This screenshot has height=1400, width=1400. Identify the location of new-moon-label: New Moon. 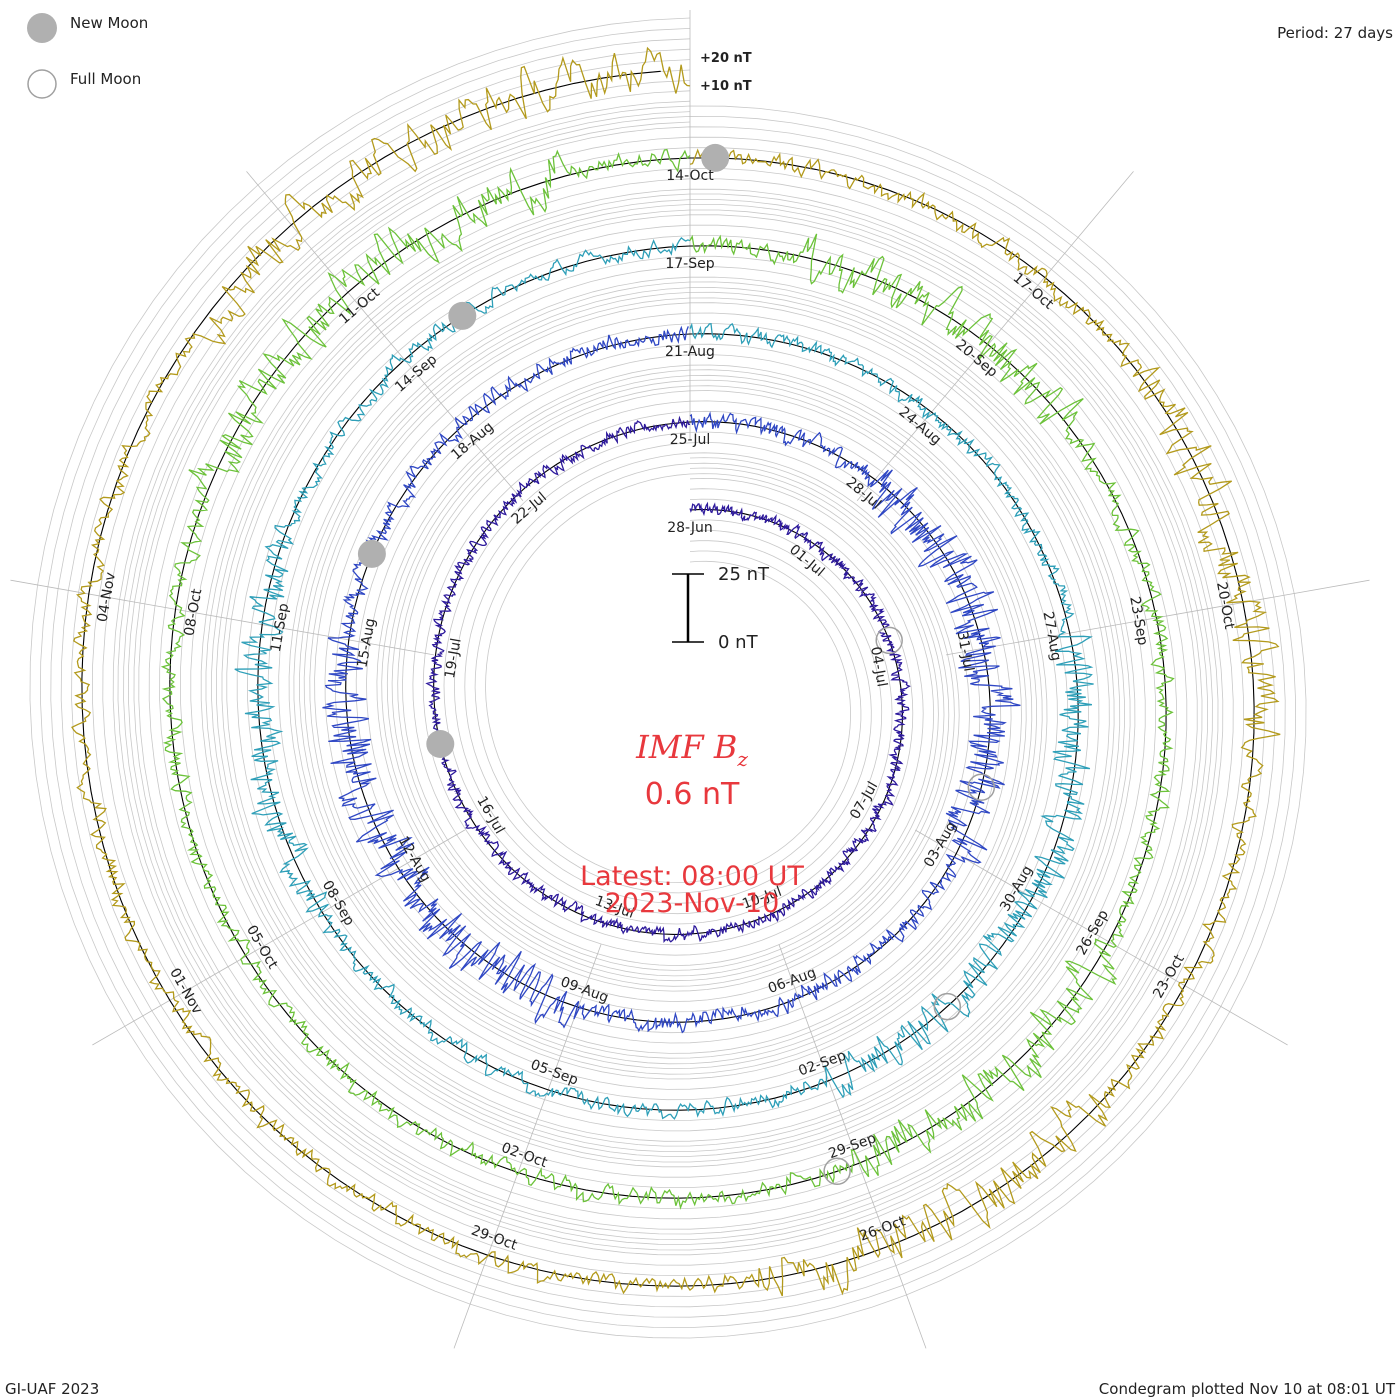
(109, 23).